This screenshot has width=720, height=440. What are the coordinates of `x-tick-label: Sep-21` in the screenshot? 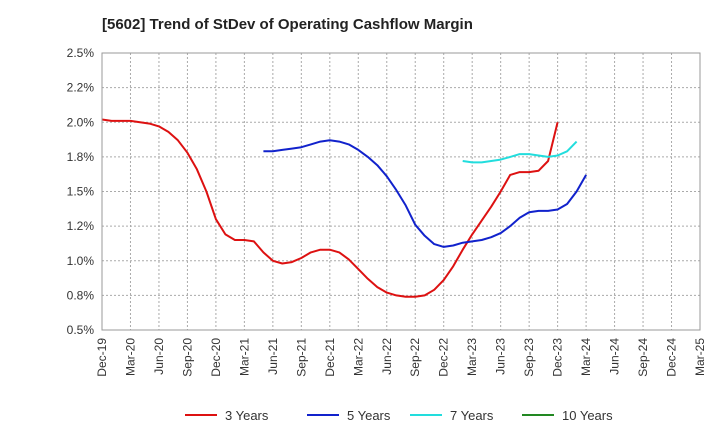 It's located at (301, 357).